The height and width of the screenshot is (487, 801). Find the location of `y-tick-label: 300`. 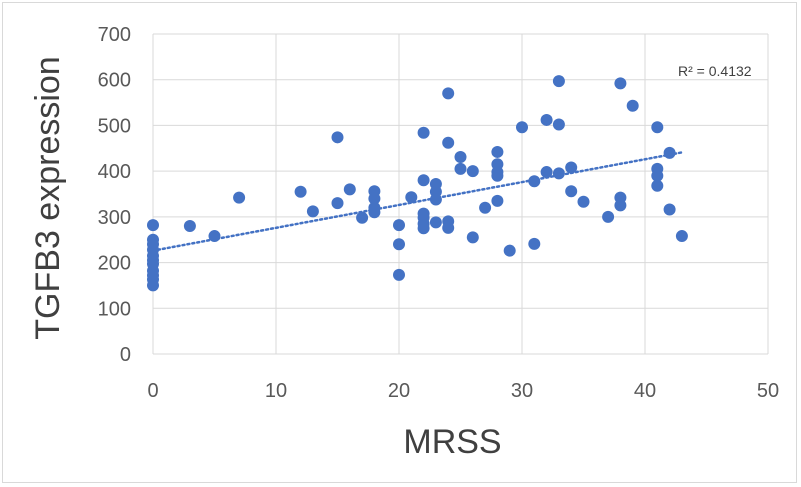

y-tick-label: 300 is located at coordinates (114, 218).